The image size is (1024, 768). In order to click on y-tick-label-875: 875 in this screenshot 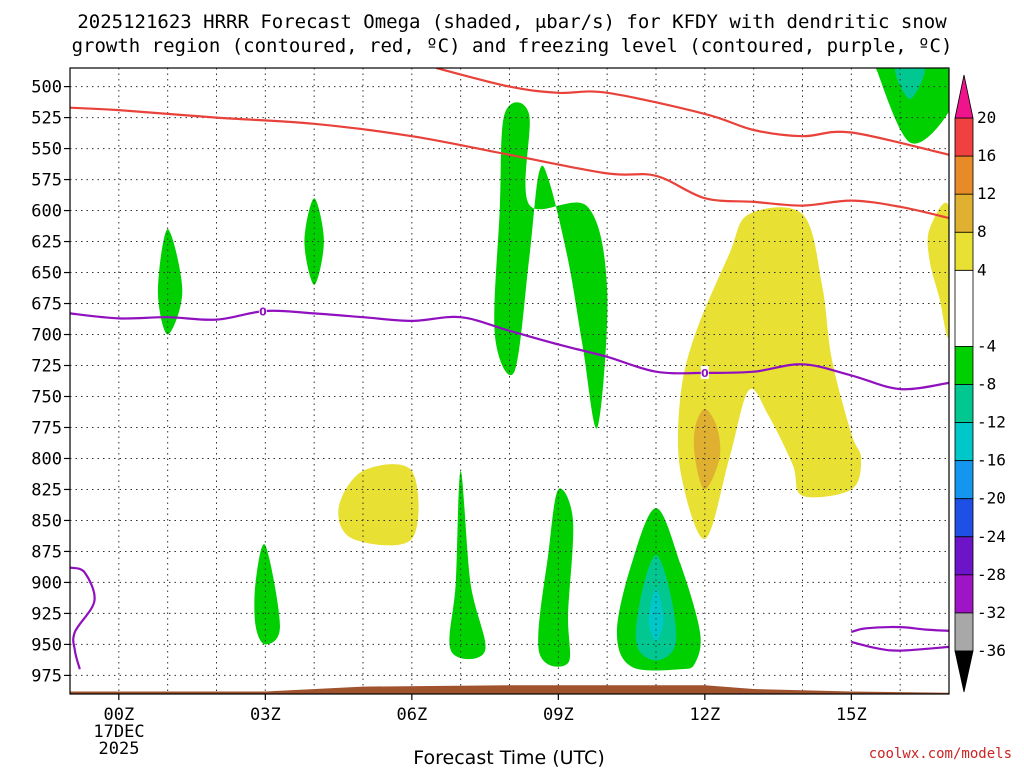, I will do `click(46, 552)`.